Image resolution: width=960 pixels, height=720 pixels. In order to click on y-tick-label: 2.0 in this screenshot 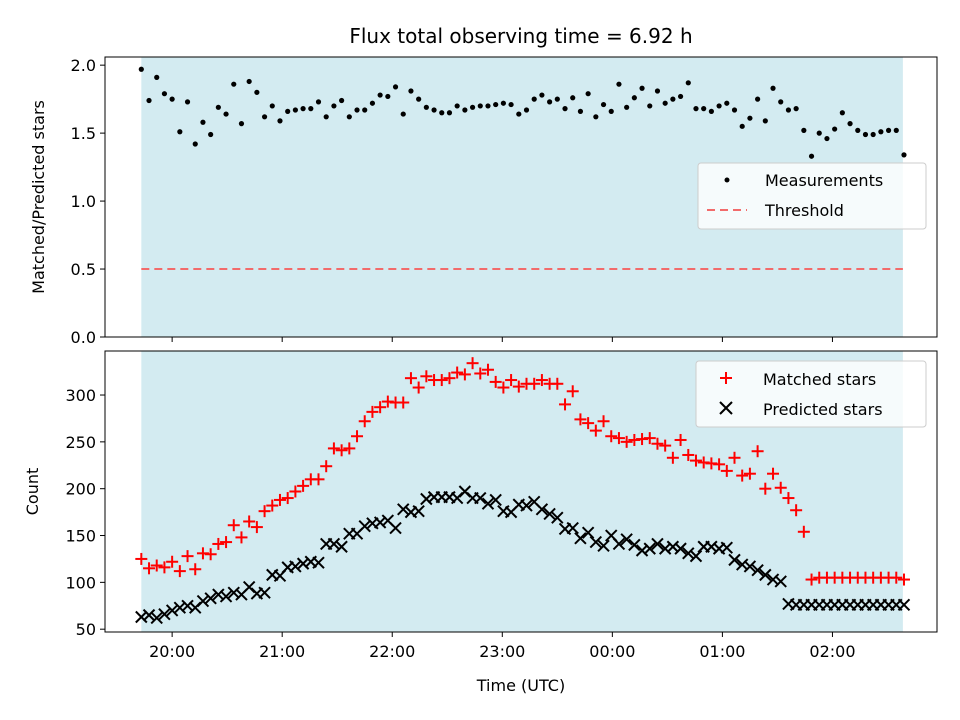, I will do `click(83, 65)`.